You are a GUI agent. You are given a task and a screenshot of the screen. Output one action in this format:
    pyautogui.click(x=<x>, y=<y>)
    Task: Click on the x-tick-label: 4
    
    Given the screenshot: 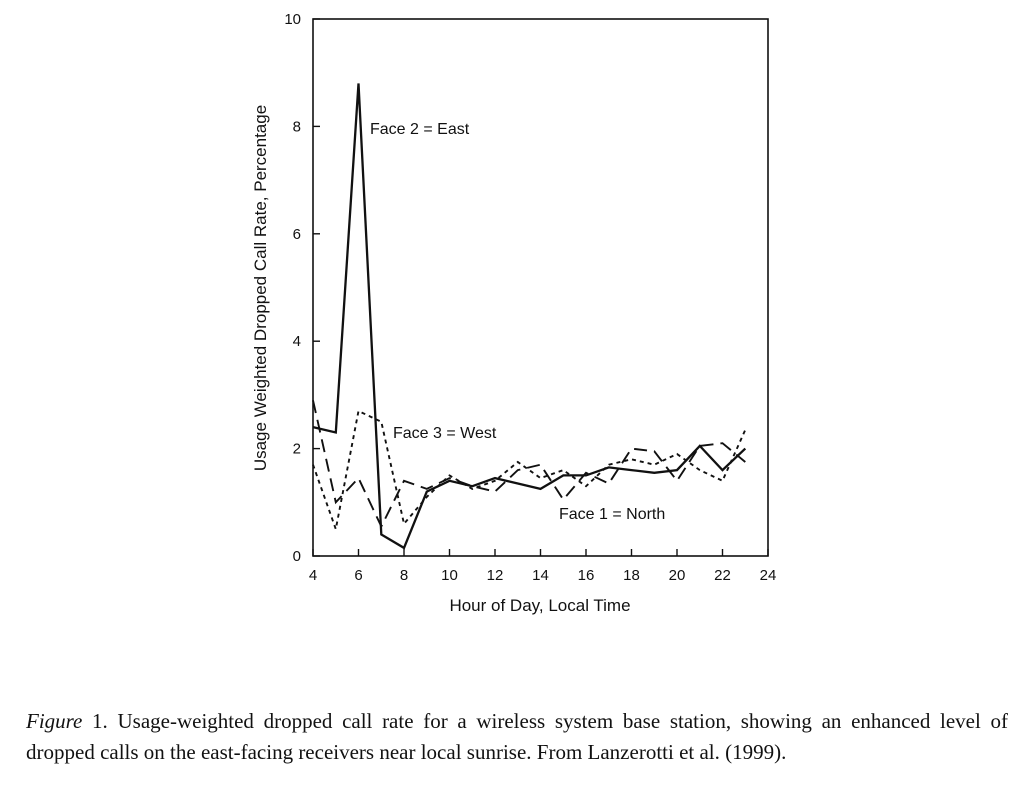 What is the action you would take?
    pyautogui.click(x=313, y=575)
    